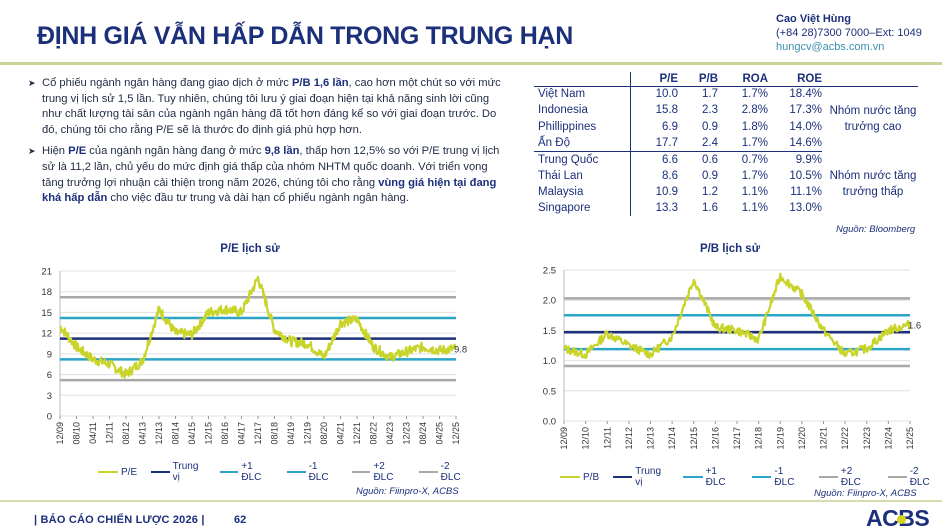  I want to click on svg-text: 1.6, so click(914, 325).